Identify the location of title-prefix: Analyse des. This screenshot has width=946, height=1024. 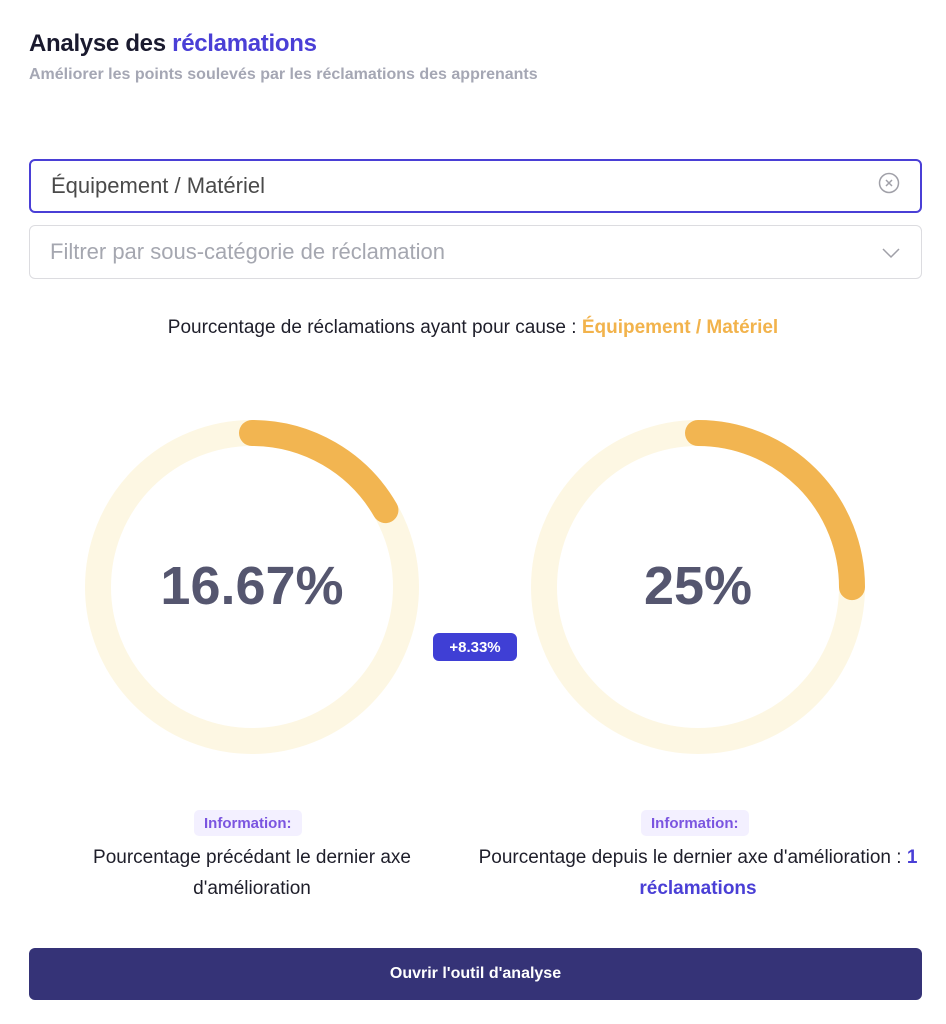
(97, 43).